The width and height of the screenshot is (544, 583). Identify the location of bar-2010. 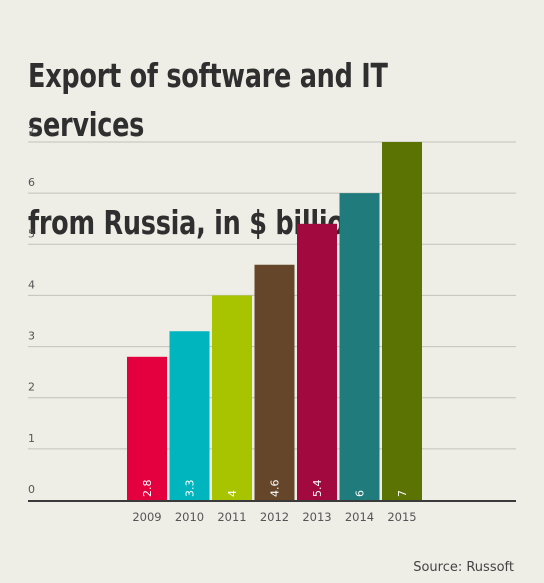
(189, 415).